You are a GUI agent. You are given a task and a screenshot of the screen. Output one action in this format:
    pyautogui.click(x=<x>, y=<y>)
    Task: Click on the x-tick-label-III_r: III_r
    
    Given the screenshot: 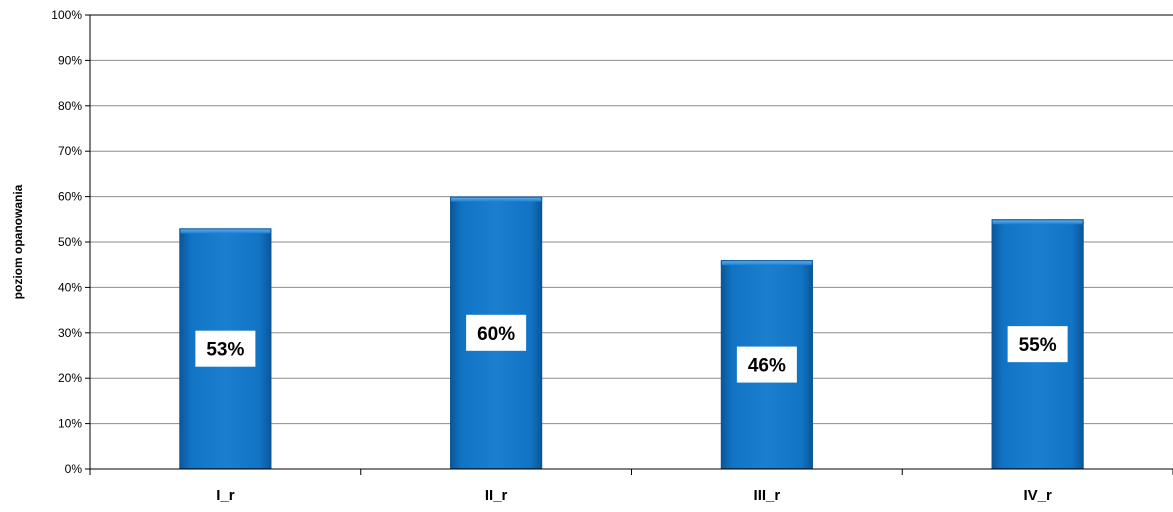 What is the action you would take?
    pyautogui.click(x=767, y=495)
    